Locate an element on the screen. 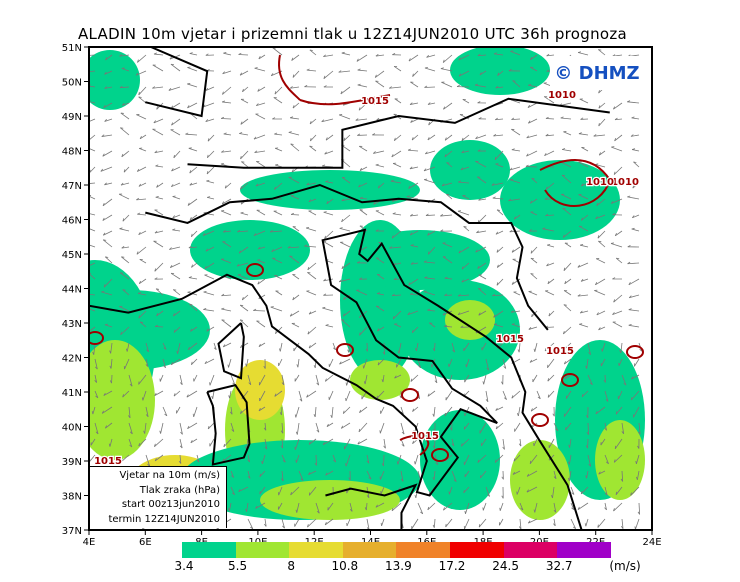 The image size is (740, 582). colorbar-swatch is located at coordinates (423, 550).